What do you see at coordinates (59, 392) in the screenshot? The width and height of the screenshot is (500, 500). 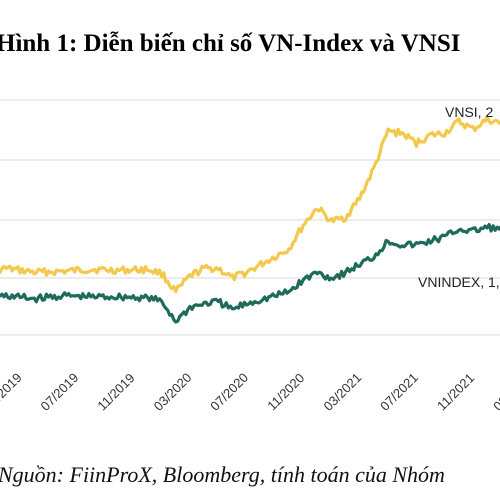 I see `x-tick-label: 07/2019` at bounding box center [59, 392].